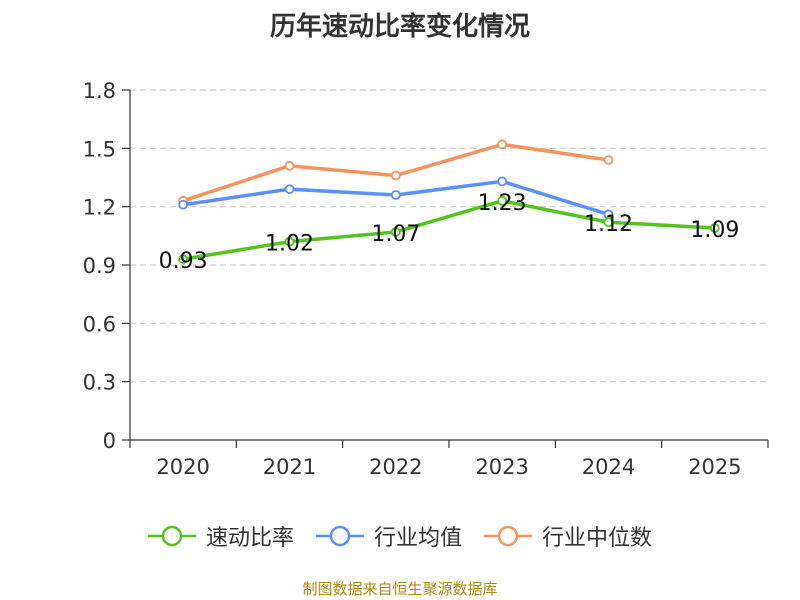  What do you see at coordinates (289, 189) in the screenshot?
I see `point-1-2021` at bounding box center [289, 189].